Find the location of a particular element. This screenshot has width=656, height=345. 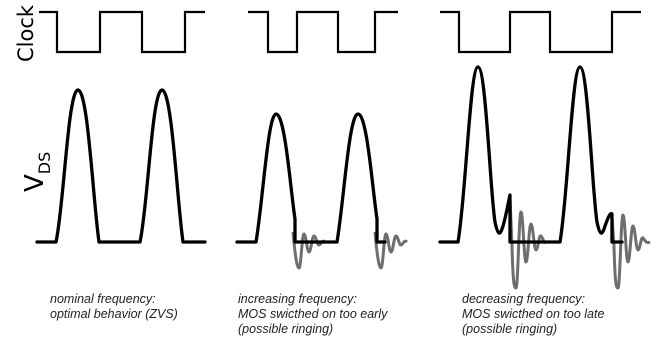

vds-waveform-decreasing is located at coordinates (531, 154).